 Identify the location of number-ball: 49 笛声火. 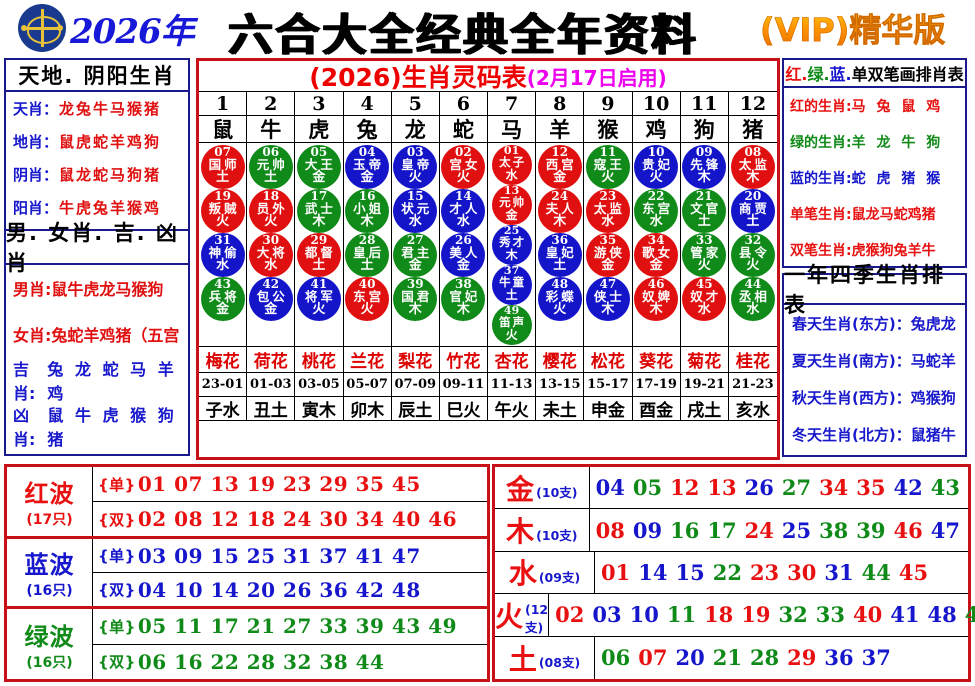
(511, 325).